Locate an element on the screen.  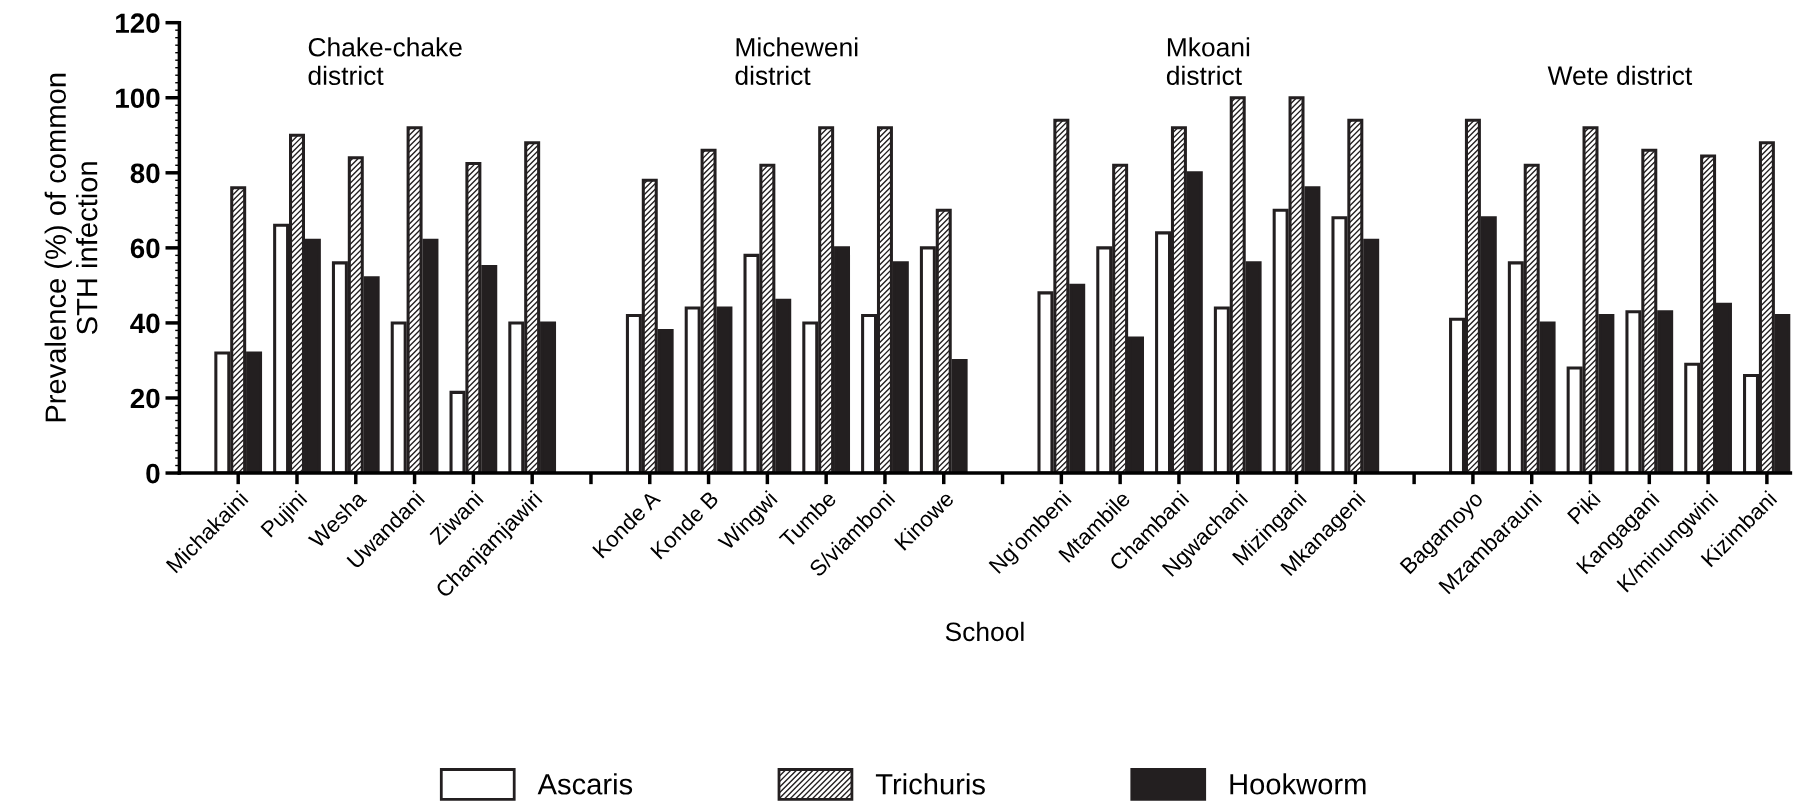
annotation: Chake-chake district is located at coordinates (385, 61).